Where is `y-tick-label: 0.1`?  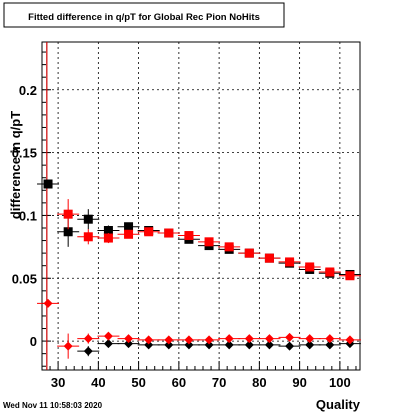 y-tick-label: 0.1 is located at coordinates (28, 215).